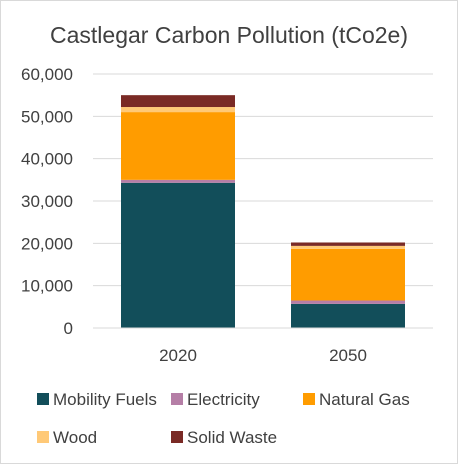  What do you see at coordinates (348, 355) in the screenshot?
I see `x-tick-label: 2050` at bounding box center [348, 355].